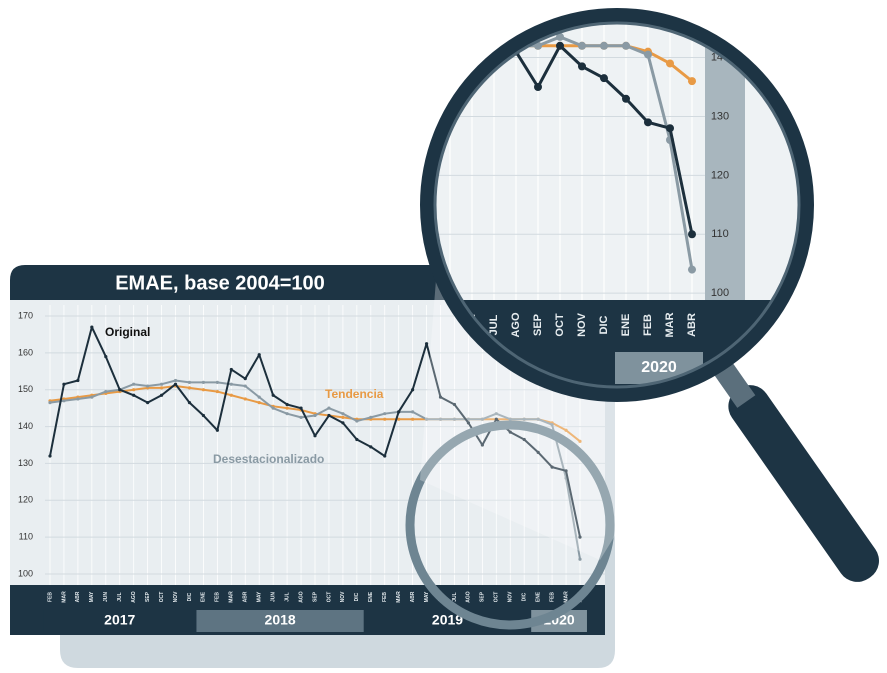 This screenshot has width=887, height=673. I want to click on year-label: 2017, so click(119, 620).